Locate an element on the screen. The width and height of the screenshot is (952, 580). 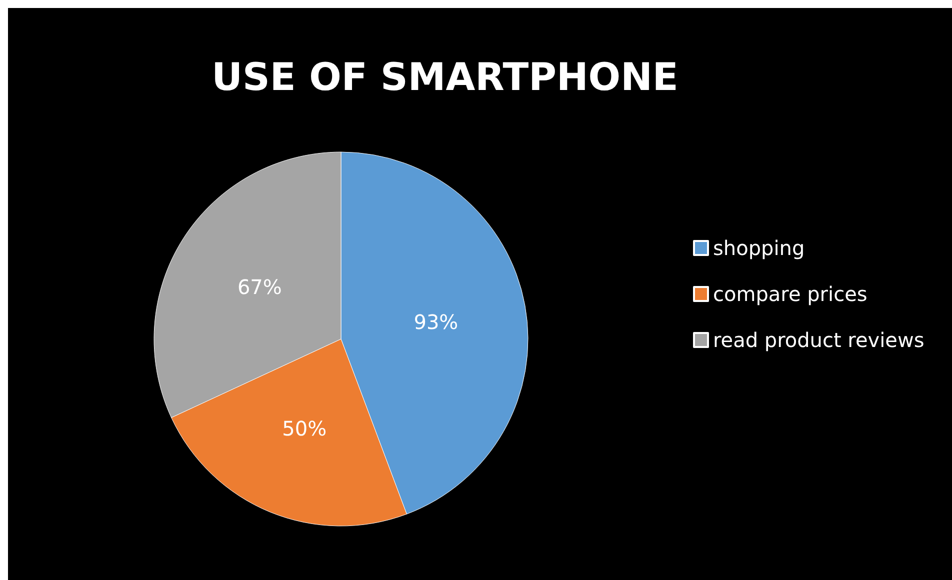
legend-label: shopping is located at coordinates (759, 248).